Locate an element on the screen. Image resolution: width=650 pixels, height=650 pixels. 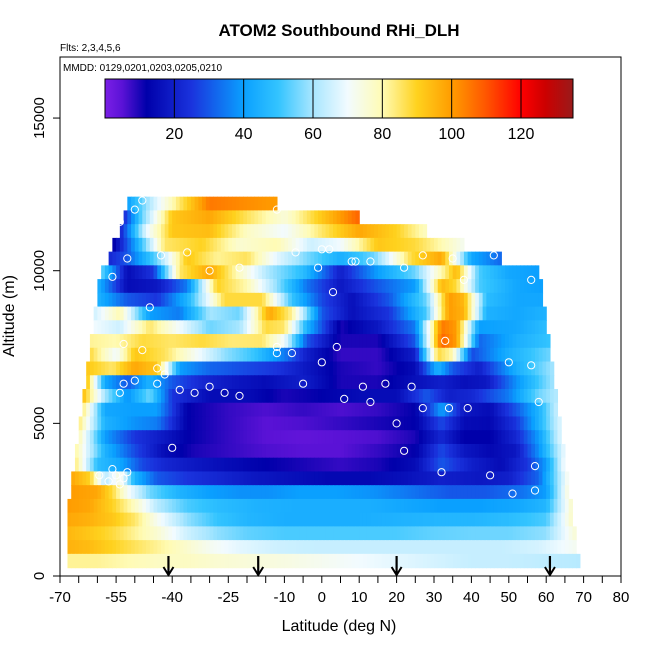
flight-marker is located at coordinates (467, 408).